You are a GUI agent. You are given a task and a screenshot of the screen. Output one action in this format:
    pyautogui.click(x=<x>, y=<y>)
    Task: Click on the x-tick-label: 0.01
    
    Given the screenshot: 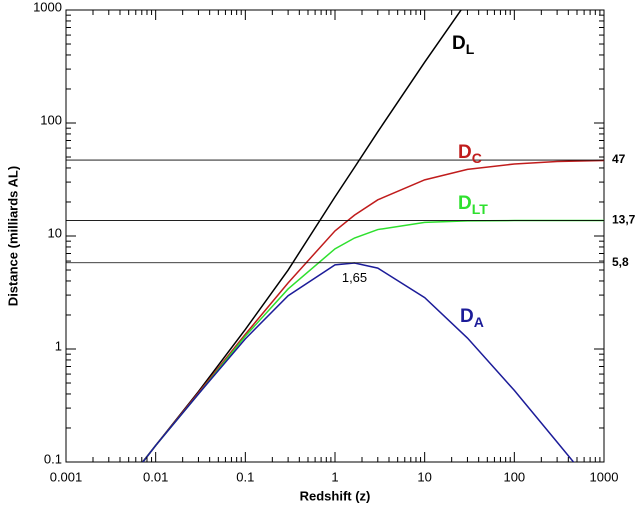 What is the action you would take?
    pyautogui.click(x=155, y=476)
    